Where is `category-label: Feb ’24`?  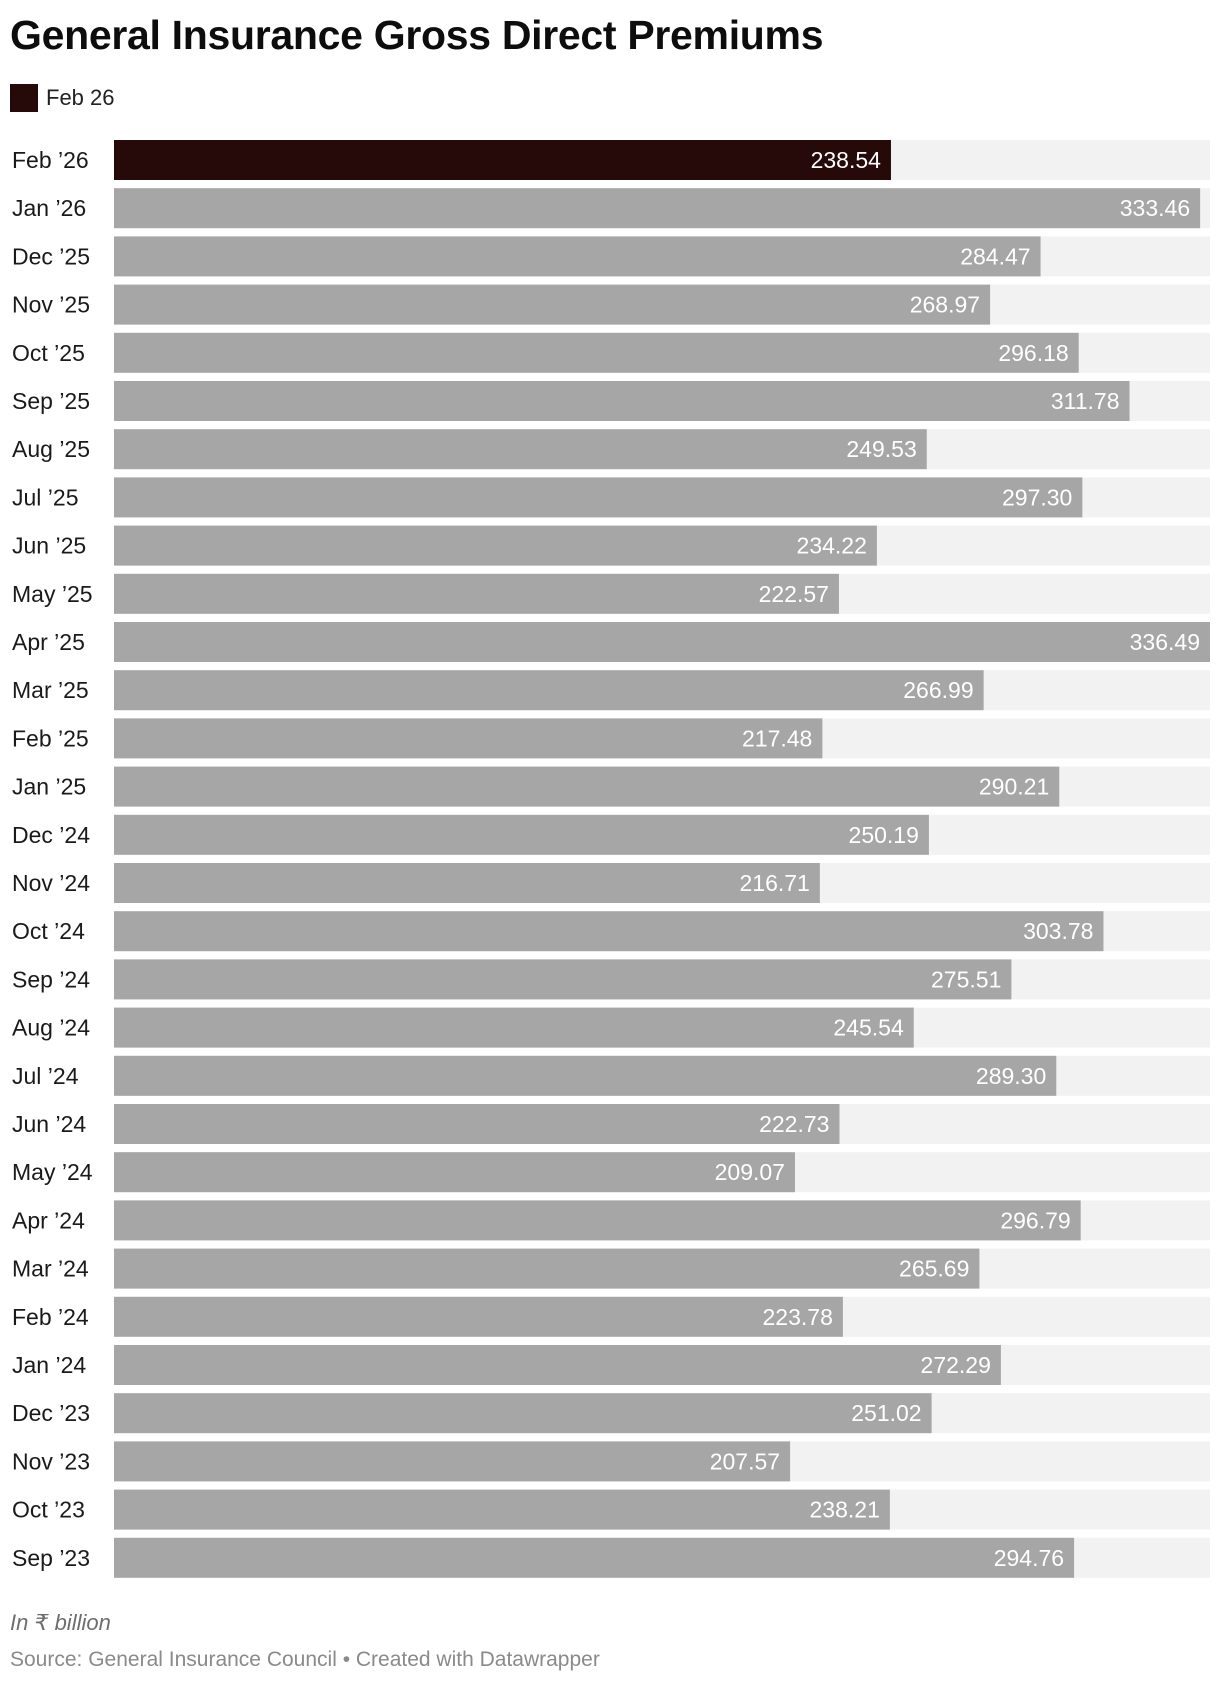
category-label: Feb ’24 is located at coordinates (50, 1317).